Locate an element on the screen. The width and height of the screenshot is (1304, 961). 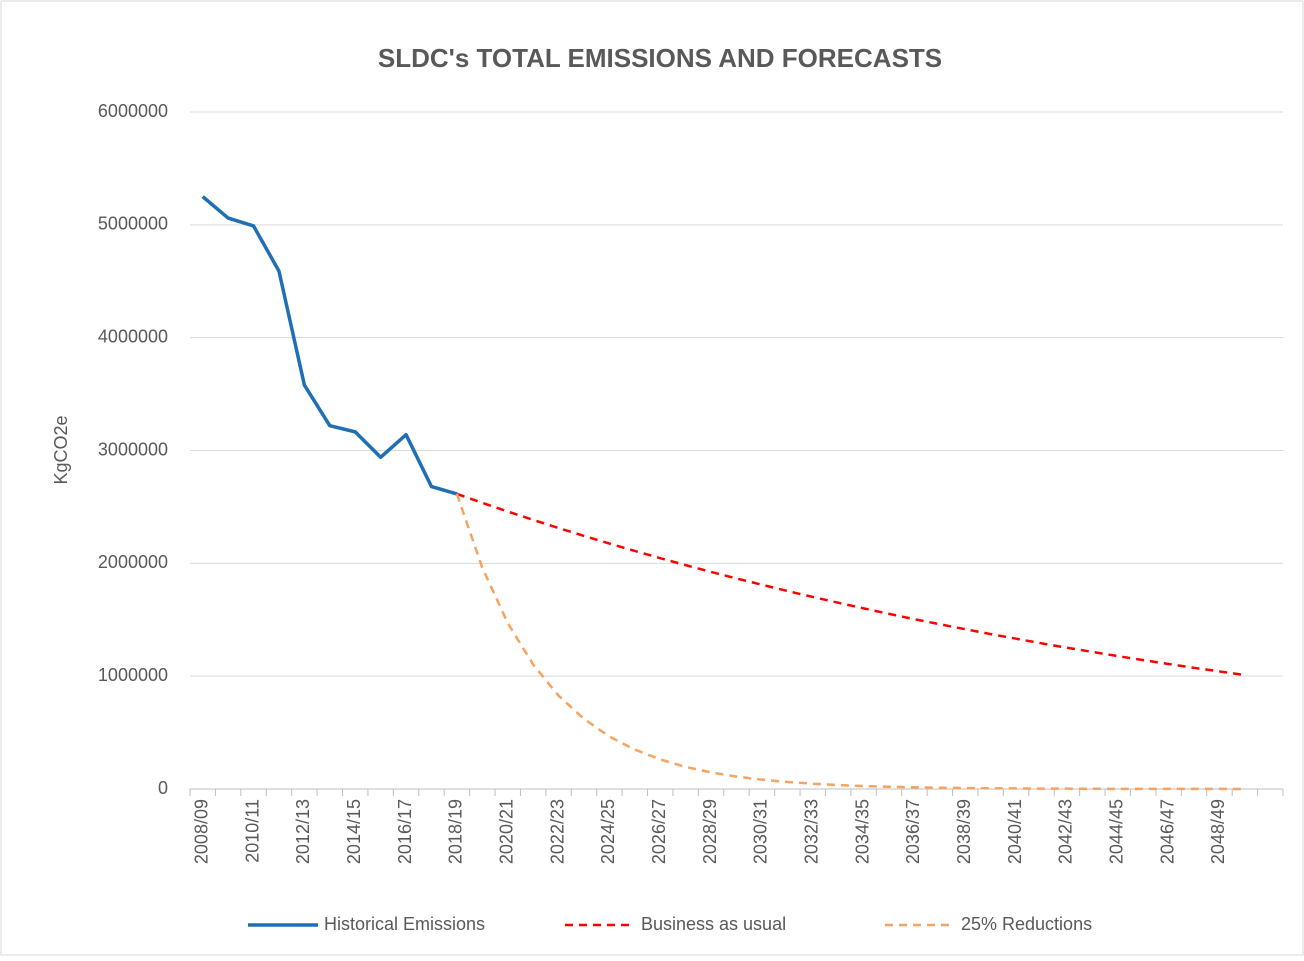
x-tick-label: 2016/17 is located at coordinates (405, 831).